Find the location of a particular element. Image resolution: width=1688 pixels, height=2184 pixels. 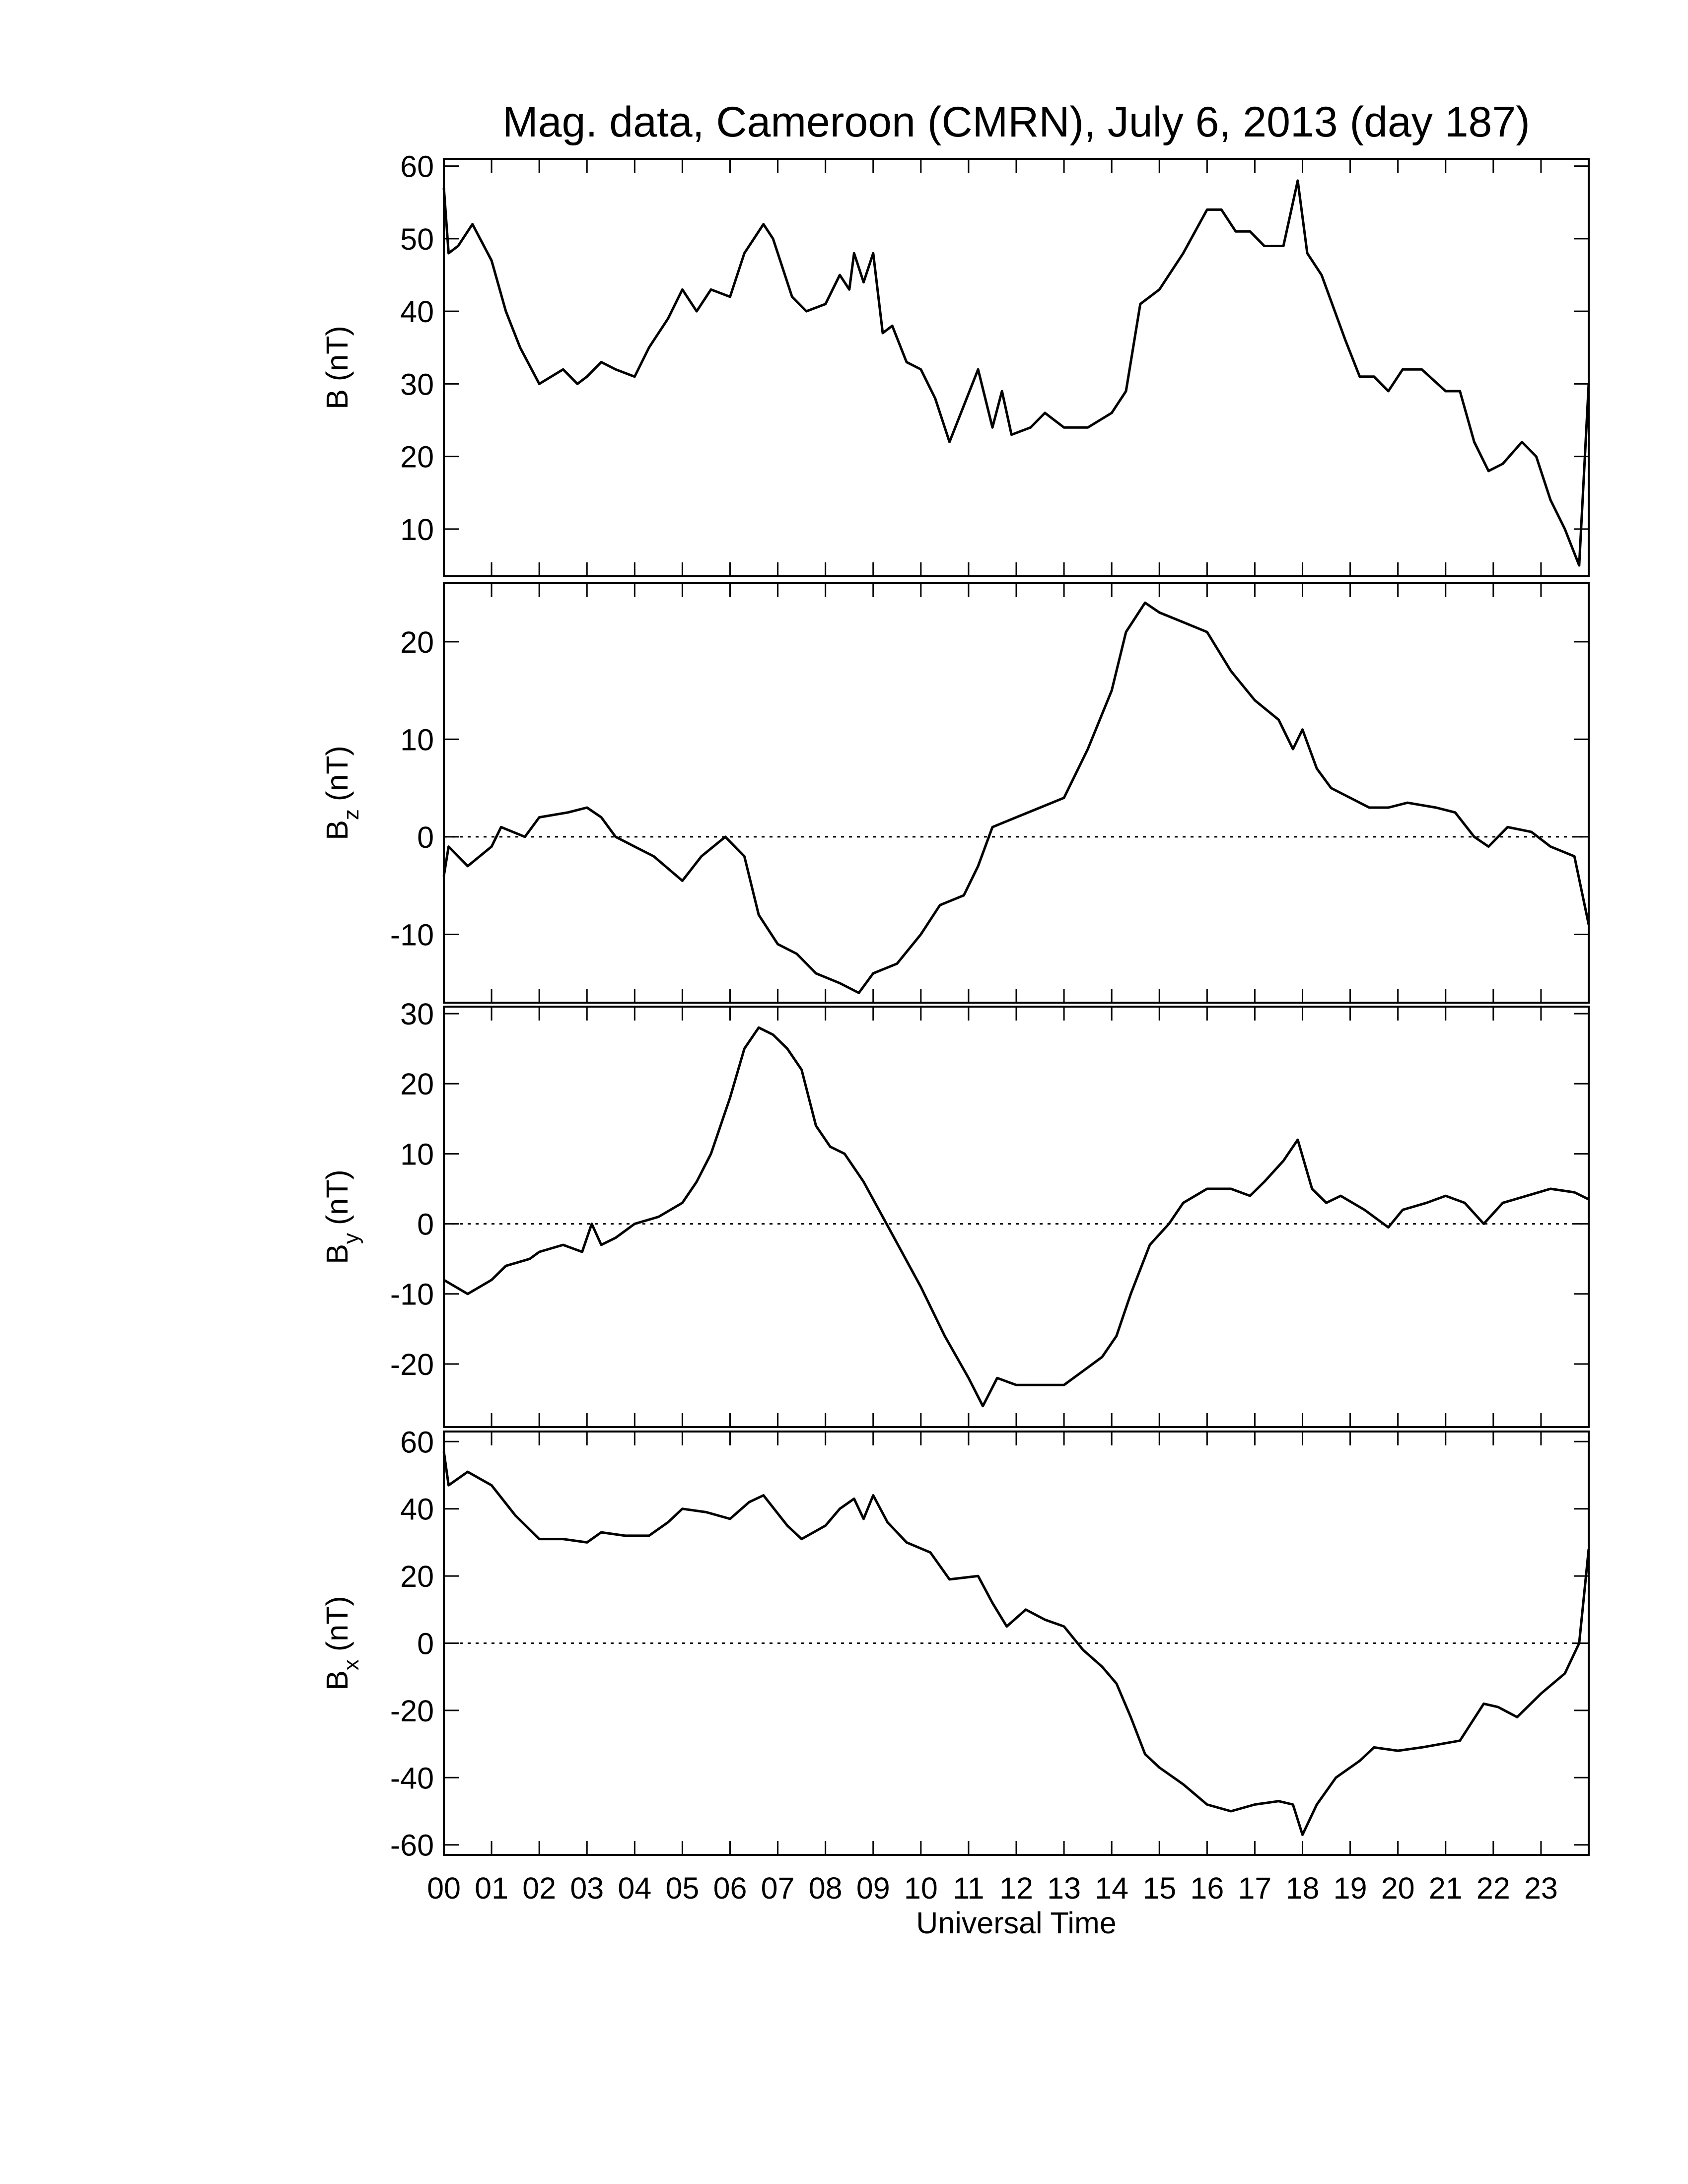

x-tick-label: 02 is located at coordinates (539, 1888).